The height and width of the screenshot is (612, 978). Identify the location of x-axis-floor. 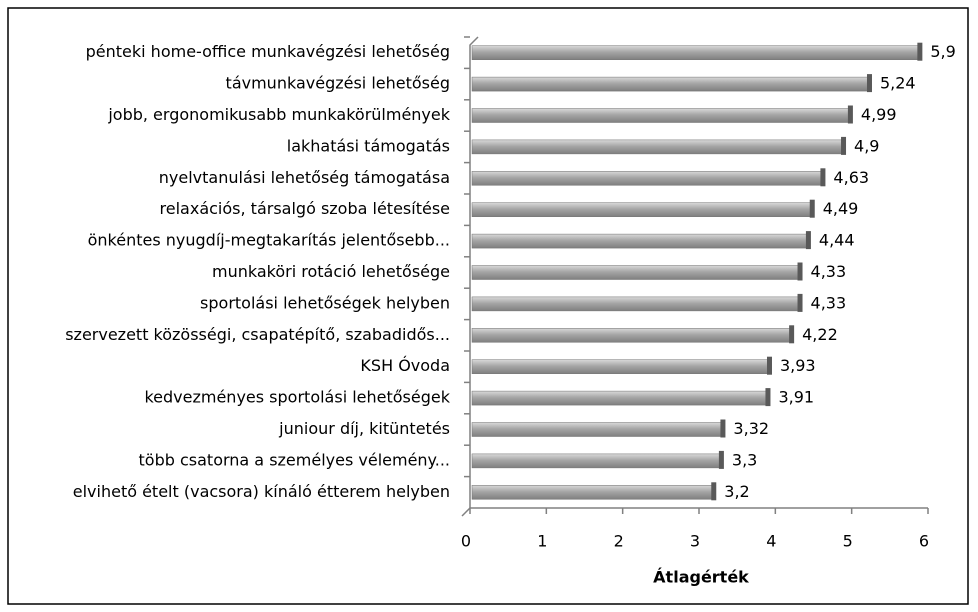
(466, 512).